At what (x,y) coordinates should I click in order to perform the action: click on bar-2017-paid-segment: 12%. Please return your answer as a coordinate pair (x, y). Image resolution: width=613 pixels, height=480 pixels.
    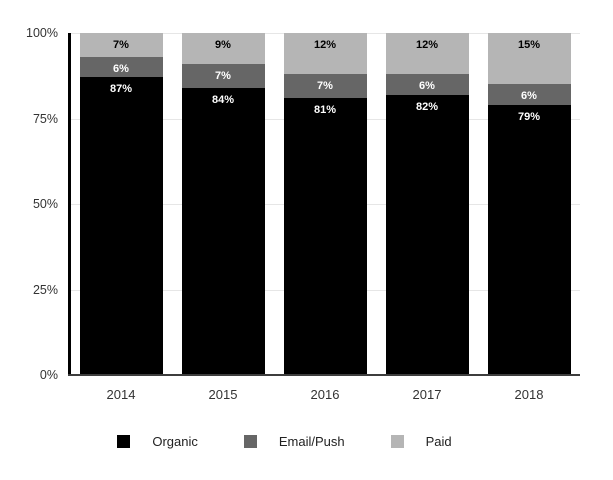
    Looking at the image, I should click on (427, 54).